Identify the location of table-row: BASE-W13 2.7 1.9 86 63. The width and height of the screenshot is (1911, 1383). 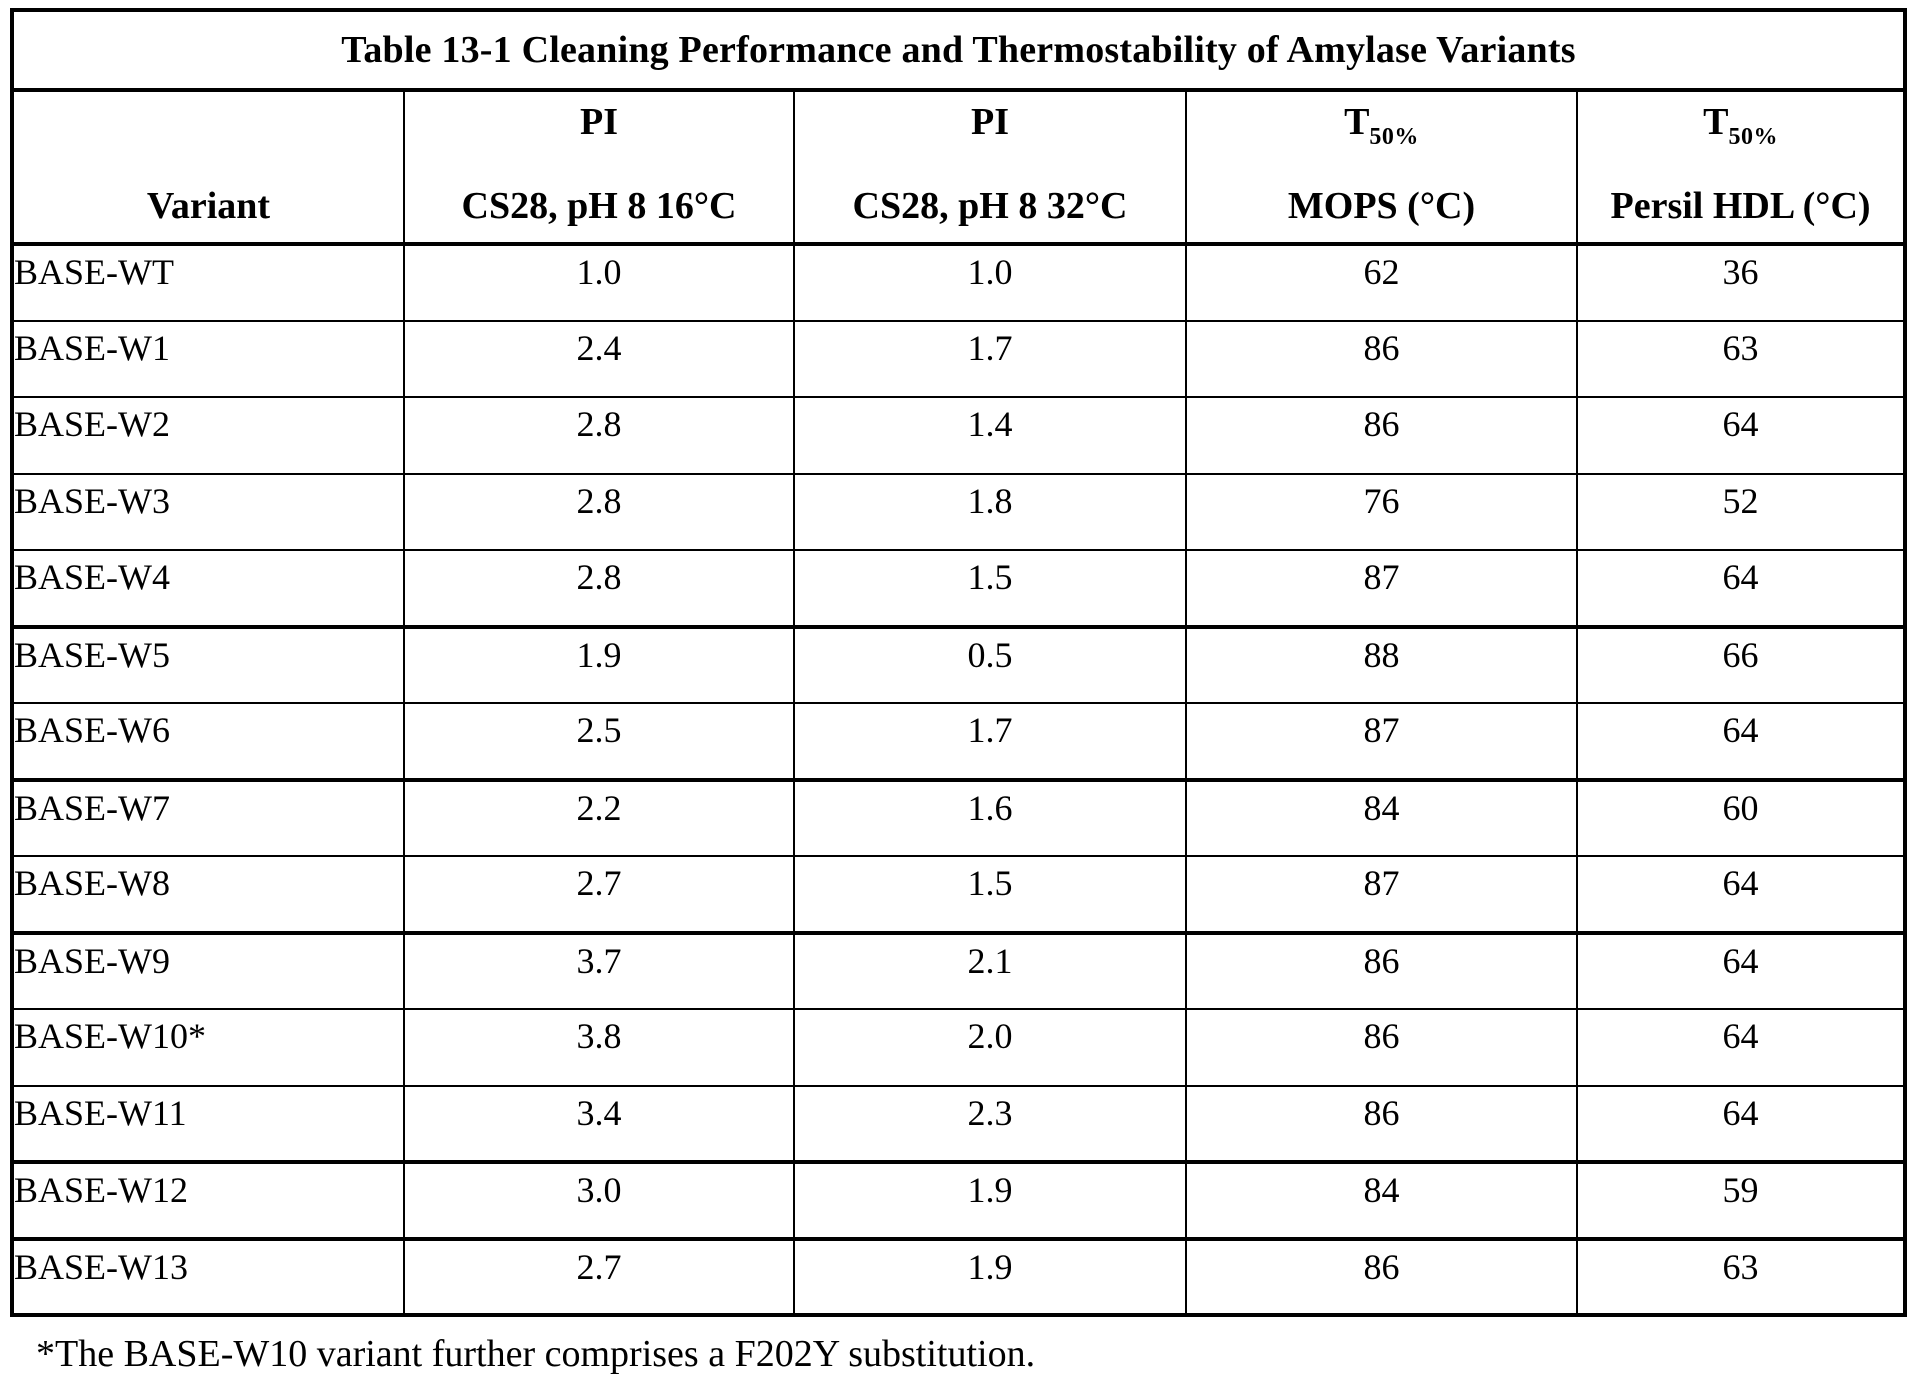
(959, 1276).